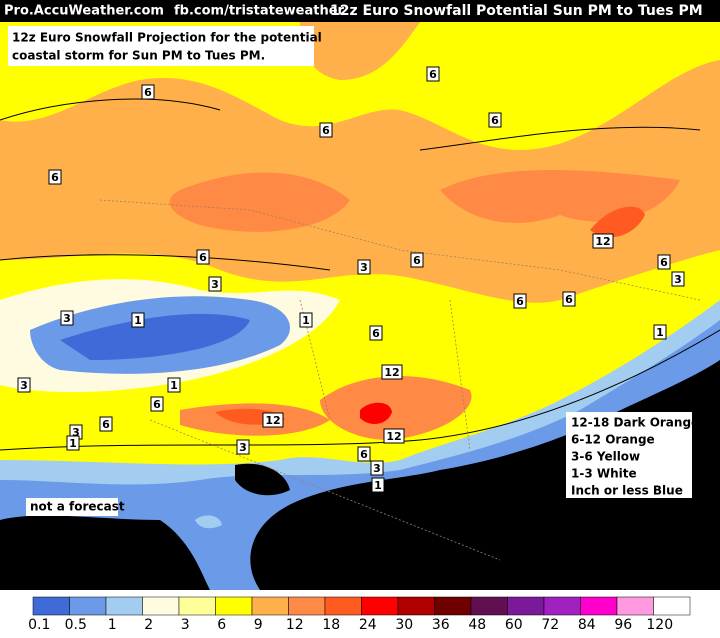 The height and width of the screenshot is (638, 720). I want to click on header-bar, so click(360, 11).